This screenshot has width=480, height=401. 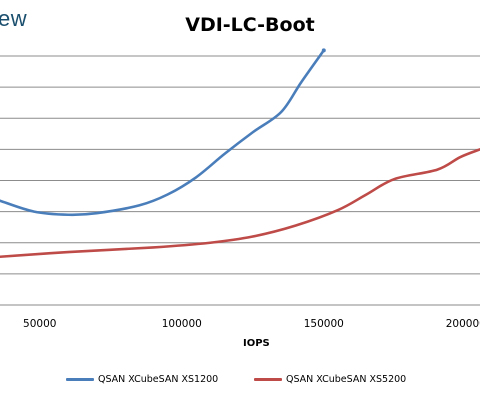 I want to click on x-tick-label: 150000, so click(x=323, y=324).